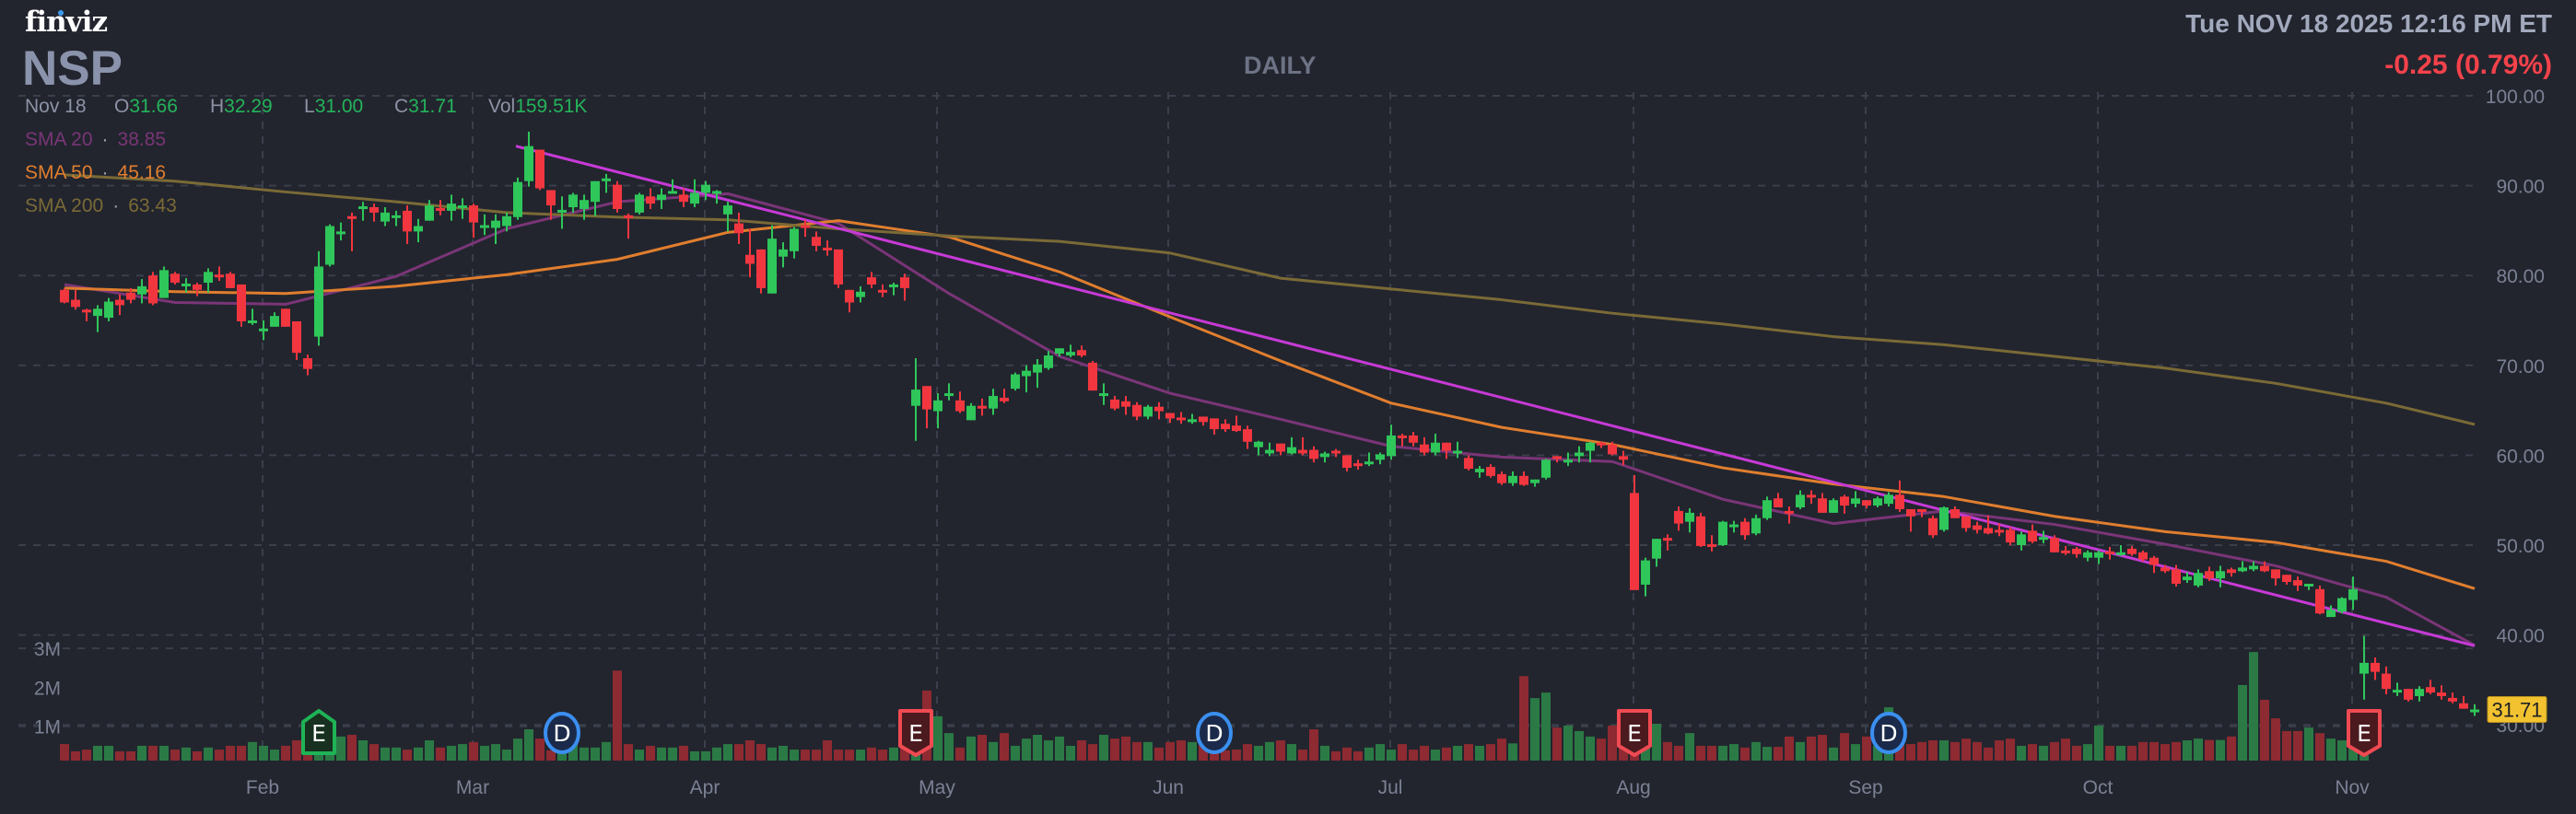  Describe the element at coordinates (401, 106) in the screenshot. I see `close-label: C` at that location.